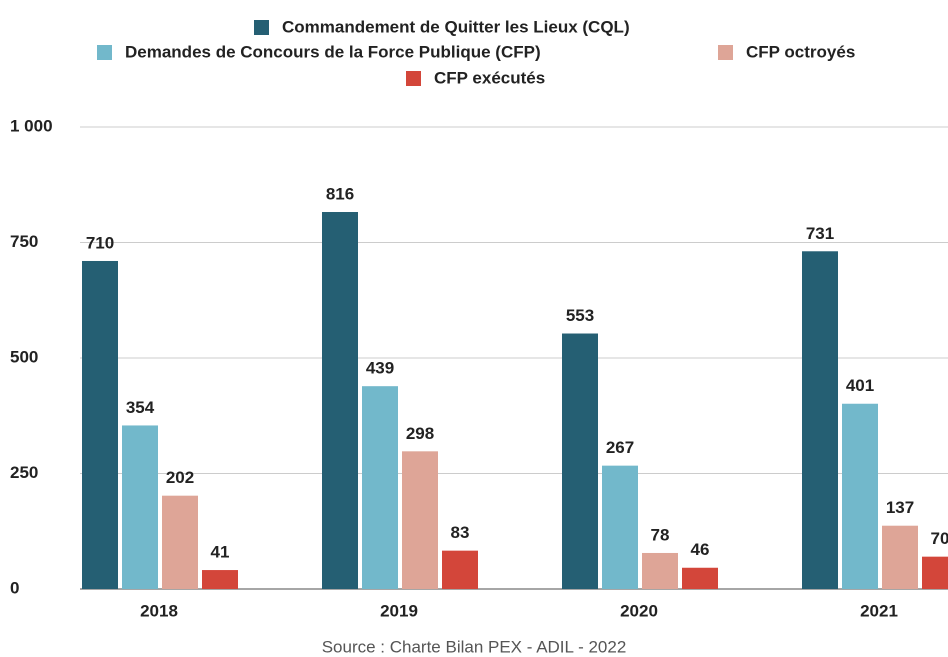  What do you see at coordinates (24, 472) in the screenshot?
I see `y-tick-label: 250` at bounding box center [24, 472].